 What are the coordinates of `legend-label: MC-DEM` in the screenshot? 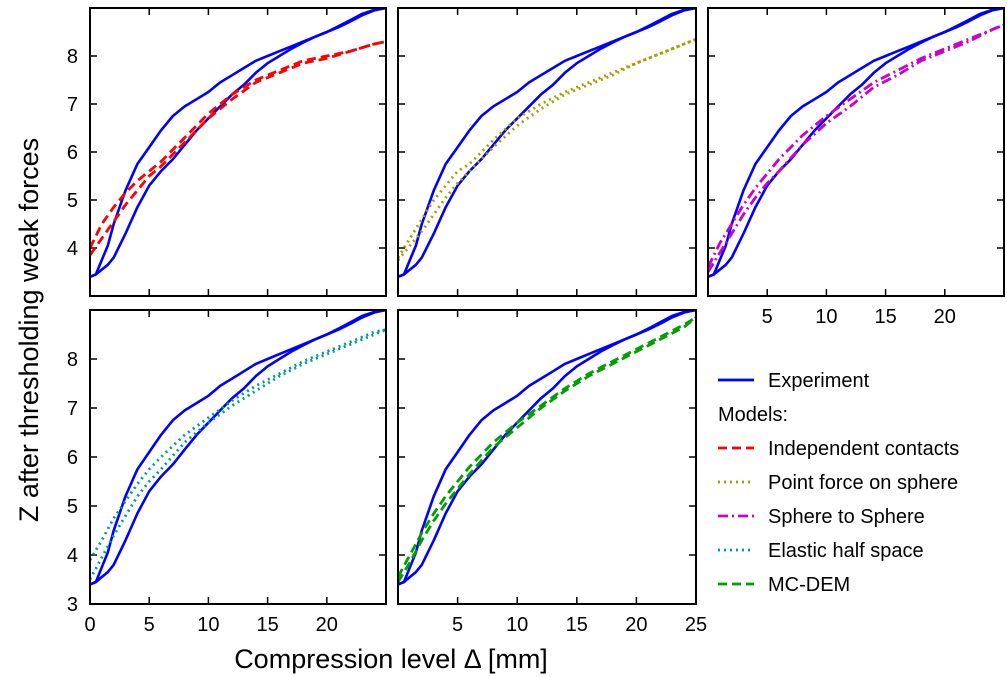 It's located at (809, 585).